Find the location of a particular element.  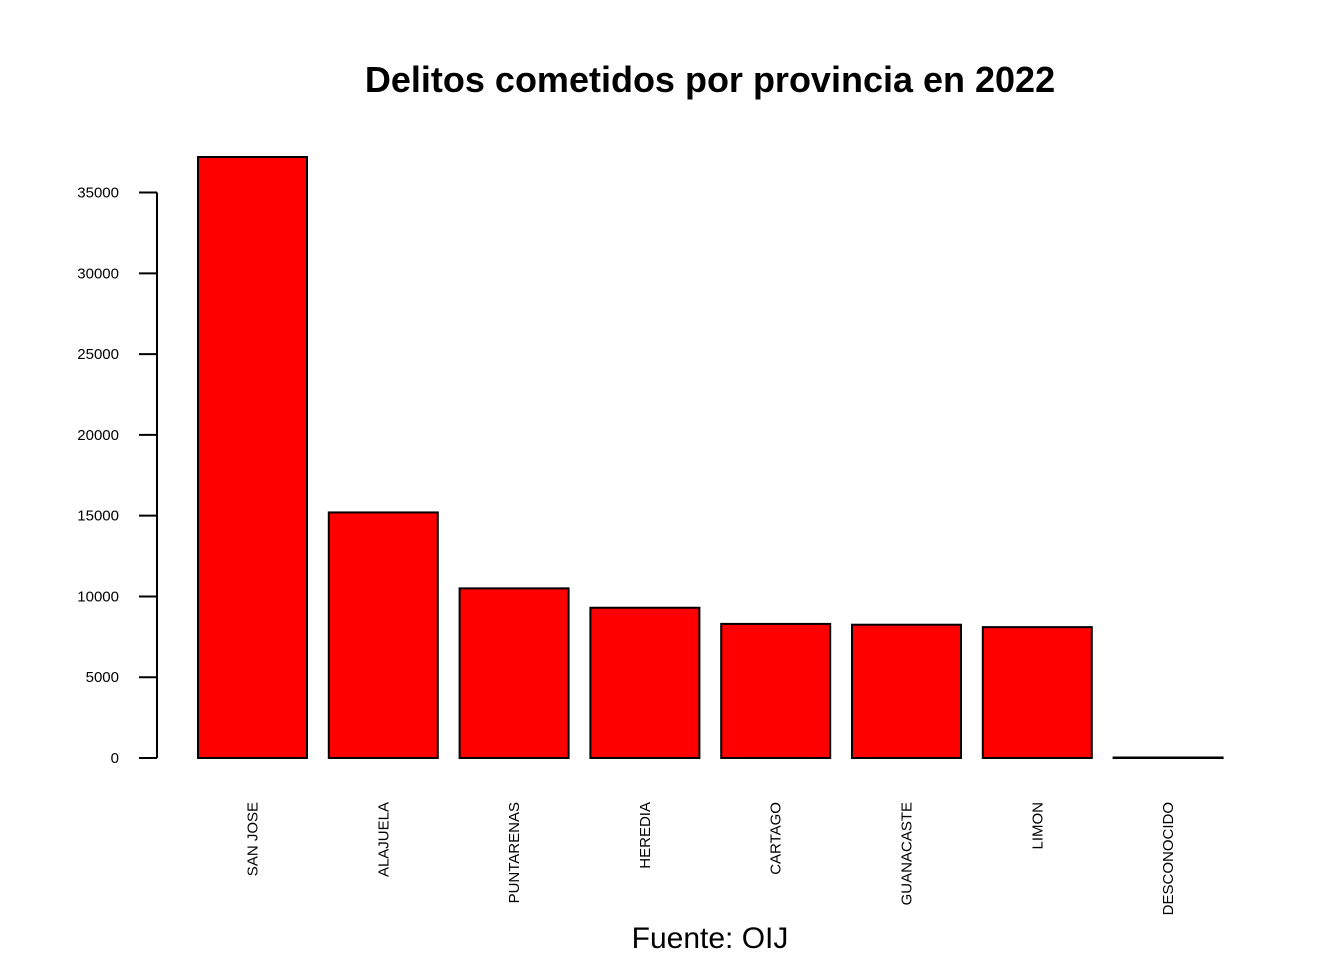

x-category-label: SAN JOSE is located at coordinates (253, 839).